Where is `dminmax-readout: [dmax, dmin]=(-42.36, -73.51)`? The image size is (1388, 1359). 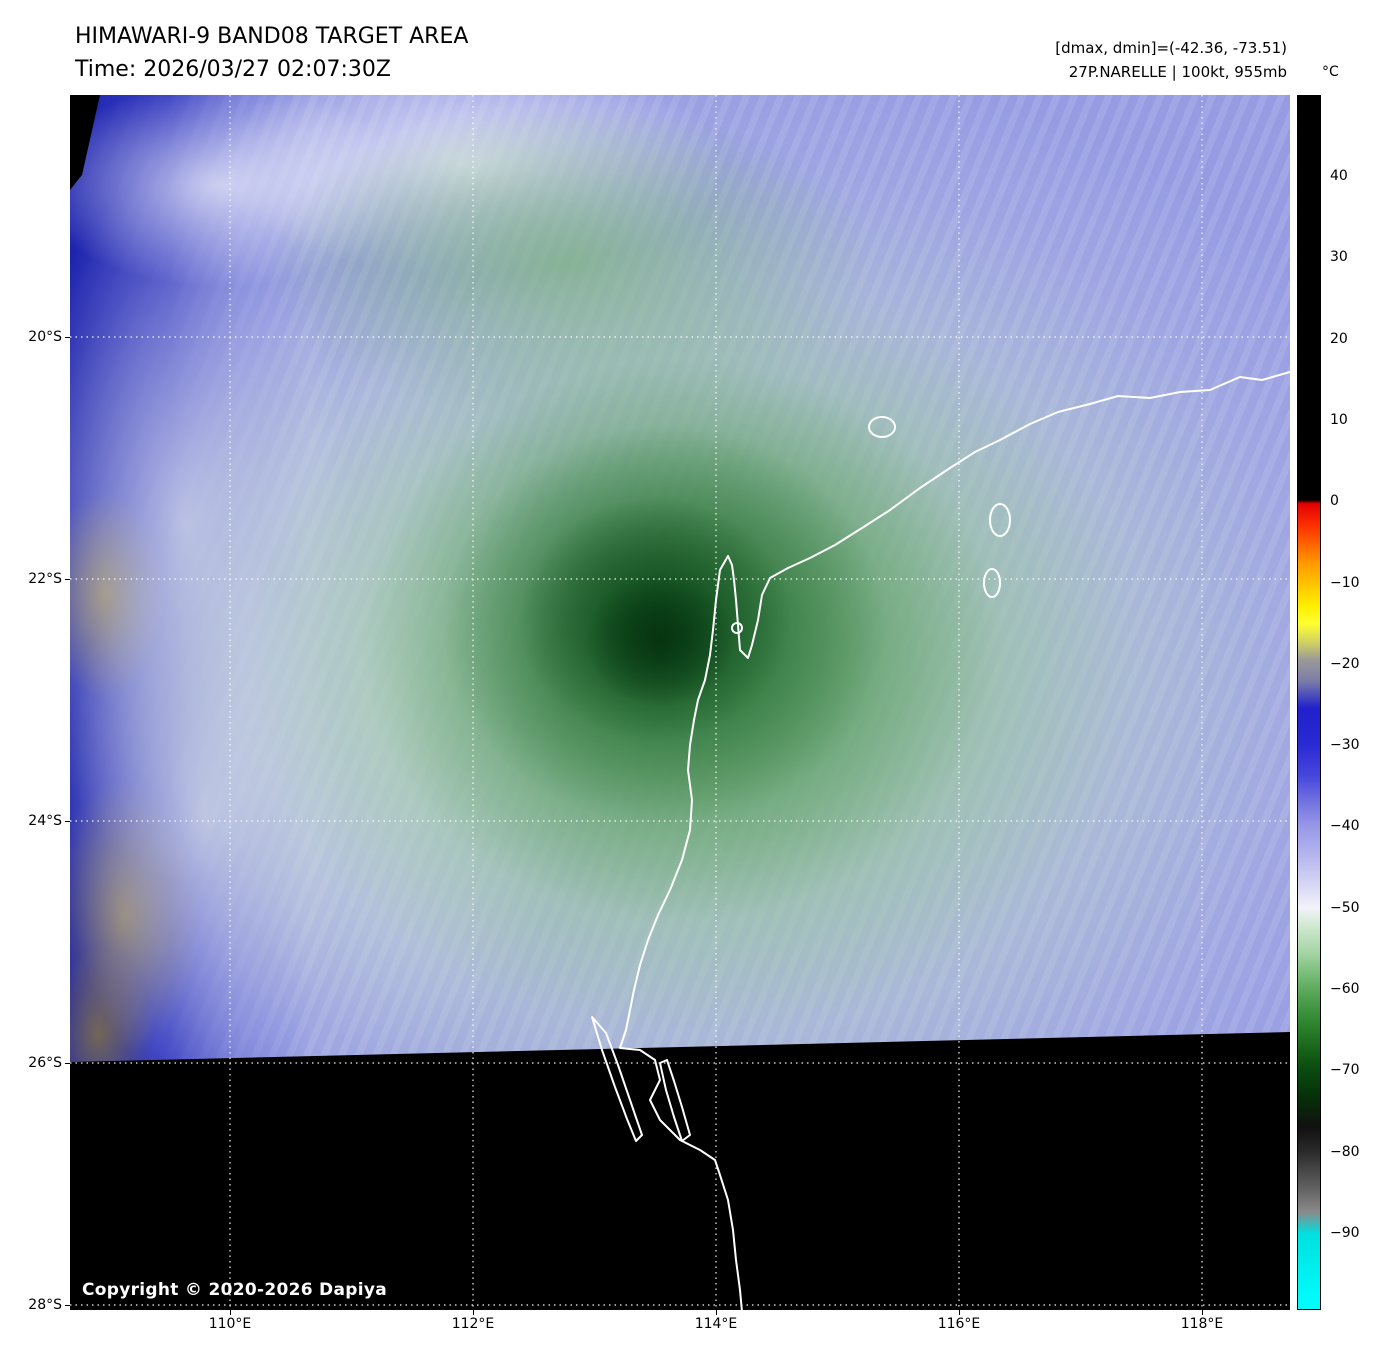
dminmax-readout: [dmax, dmin]=(-42.36, -73.51) is located at coordinates (1171, 48).